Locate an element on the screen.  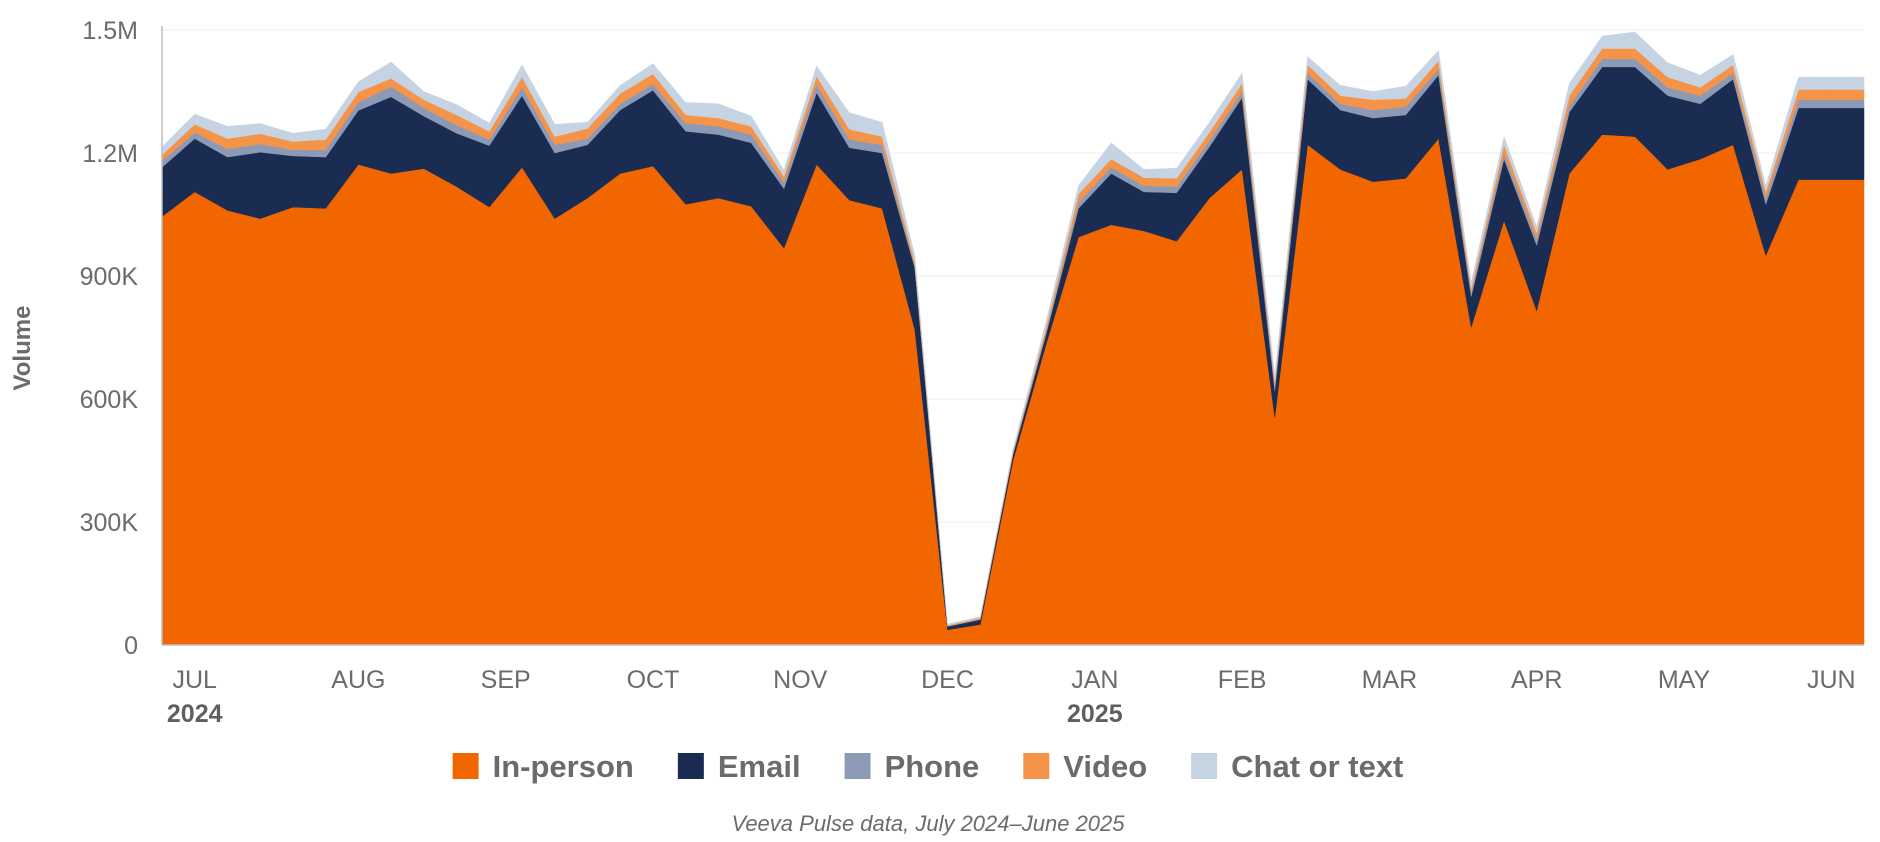
legend-item-email: Email is located at coordinates (739, 766).